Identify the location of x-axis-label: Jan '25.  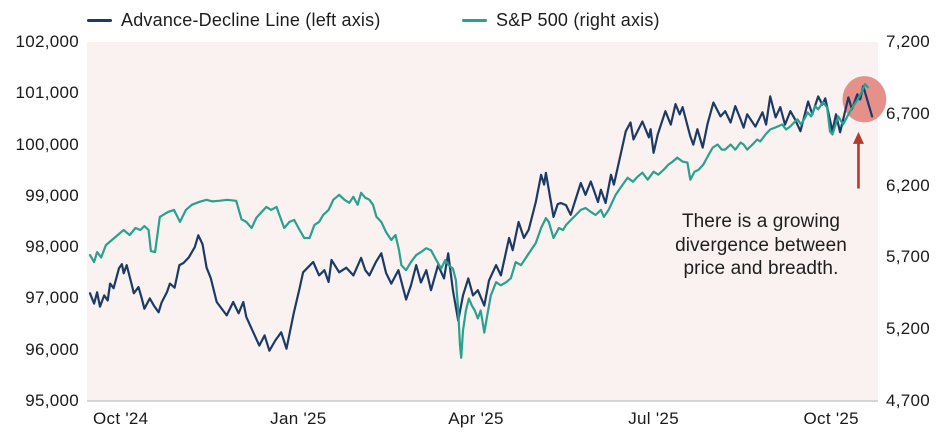
(298, 418).